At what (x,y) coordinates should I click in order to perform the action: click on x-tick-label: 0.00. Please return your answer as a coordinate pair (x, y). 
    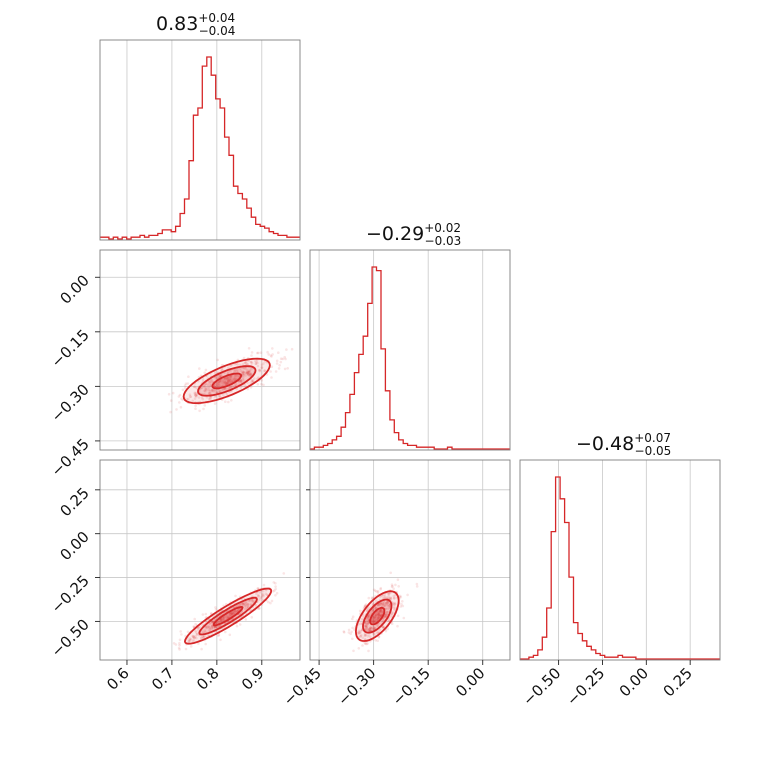
    Looking at the image, I should click on (634, 682).